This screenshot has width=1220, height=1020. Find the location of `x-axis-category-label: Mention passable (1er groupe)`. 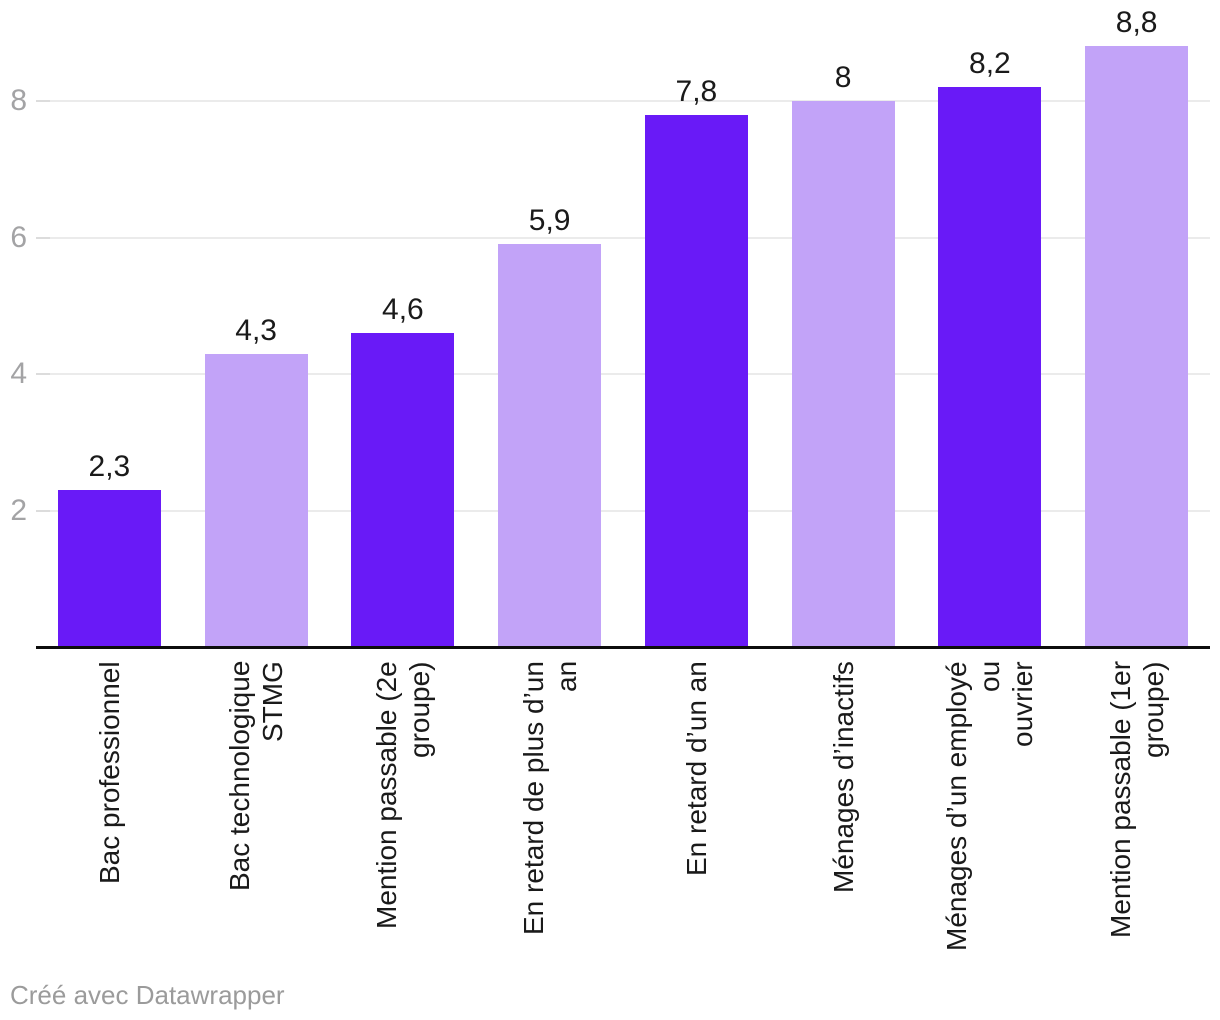

x-axis-category-label: Mention passable (1er groupe) is located at coordinates (1136, 800).